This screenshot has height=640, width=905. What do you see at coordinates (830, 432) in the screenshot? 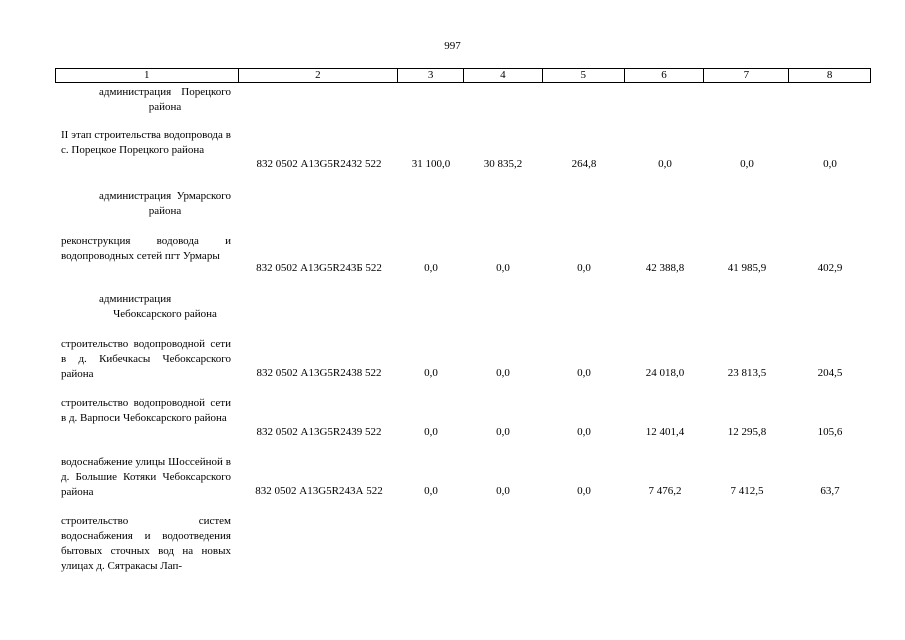
I see `value-col-8: 105,6` at bounding box center [830, 432].